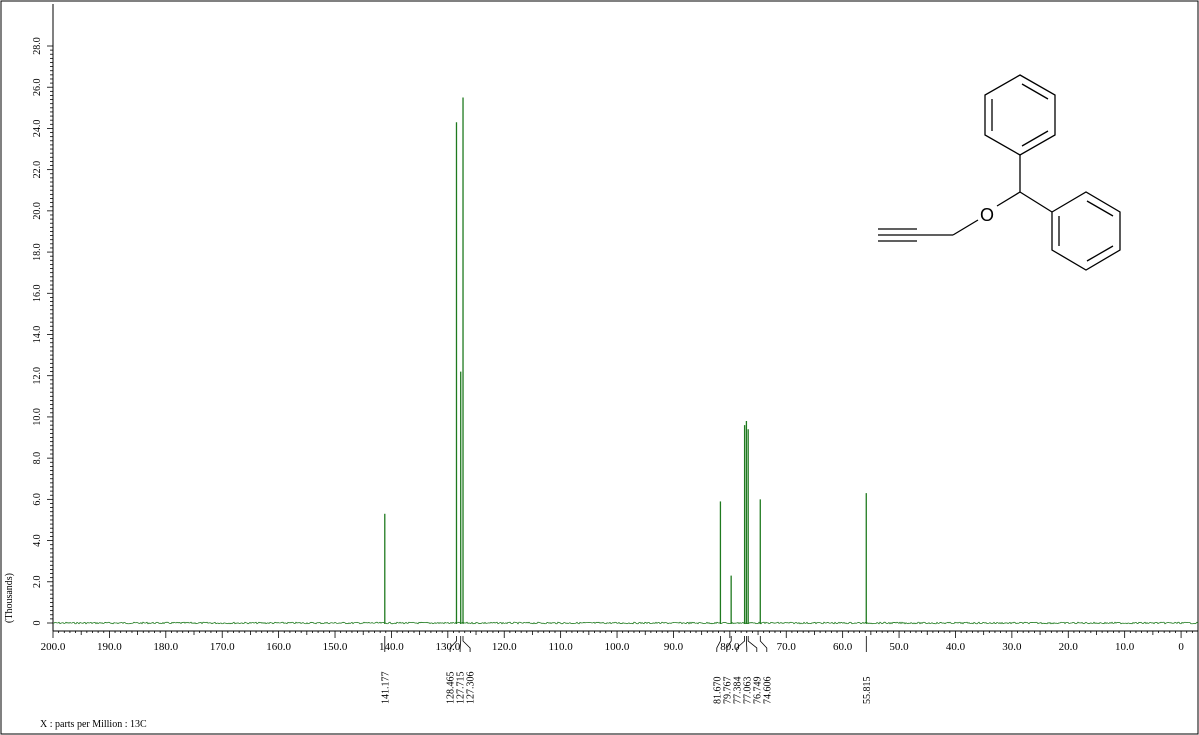 The width and height of the screenshot is (1199, 735). I want to click on x-tick-label: 110.0, so click(560, 647).